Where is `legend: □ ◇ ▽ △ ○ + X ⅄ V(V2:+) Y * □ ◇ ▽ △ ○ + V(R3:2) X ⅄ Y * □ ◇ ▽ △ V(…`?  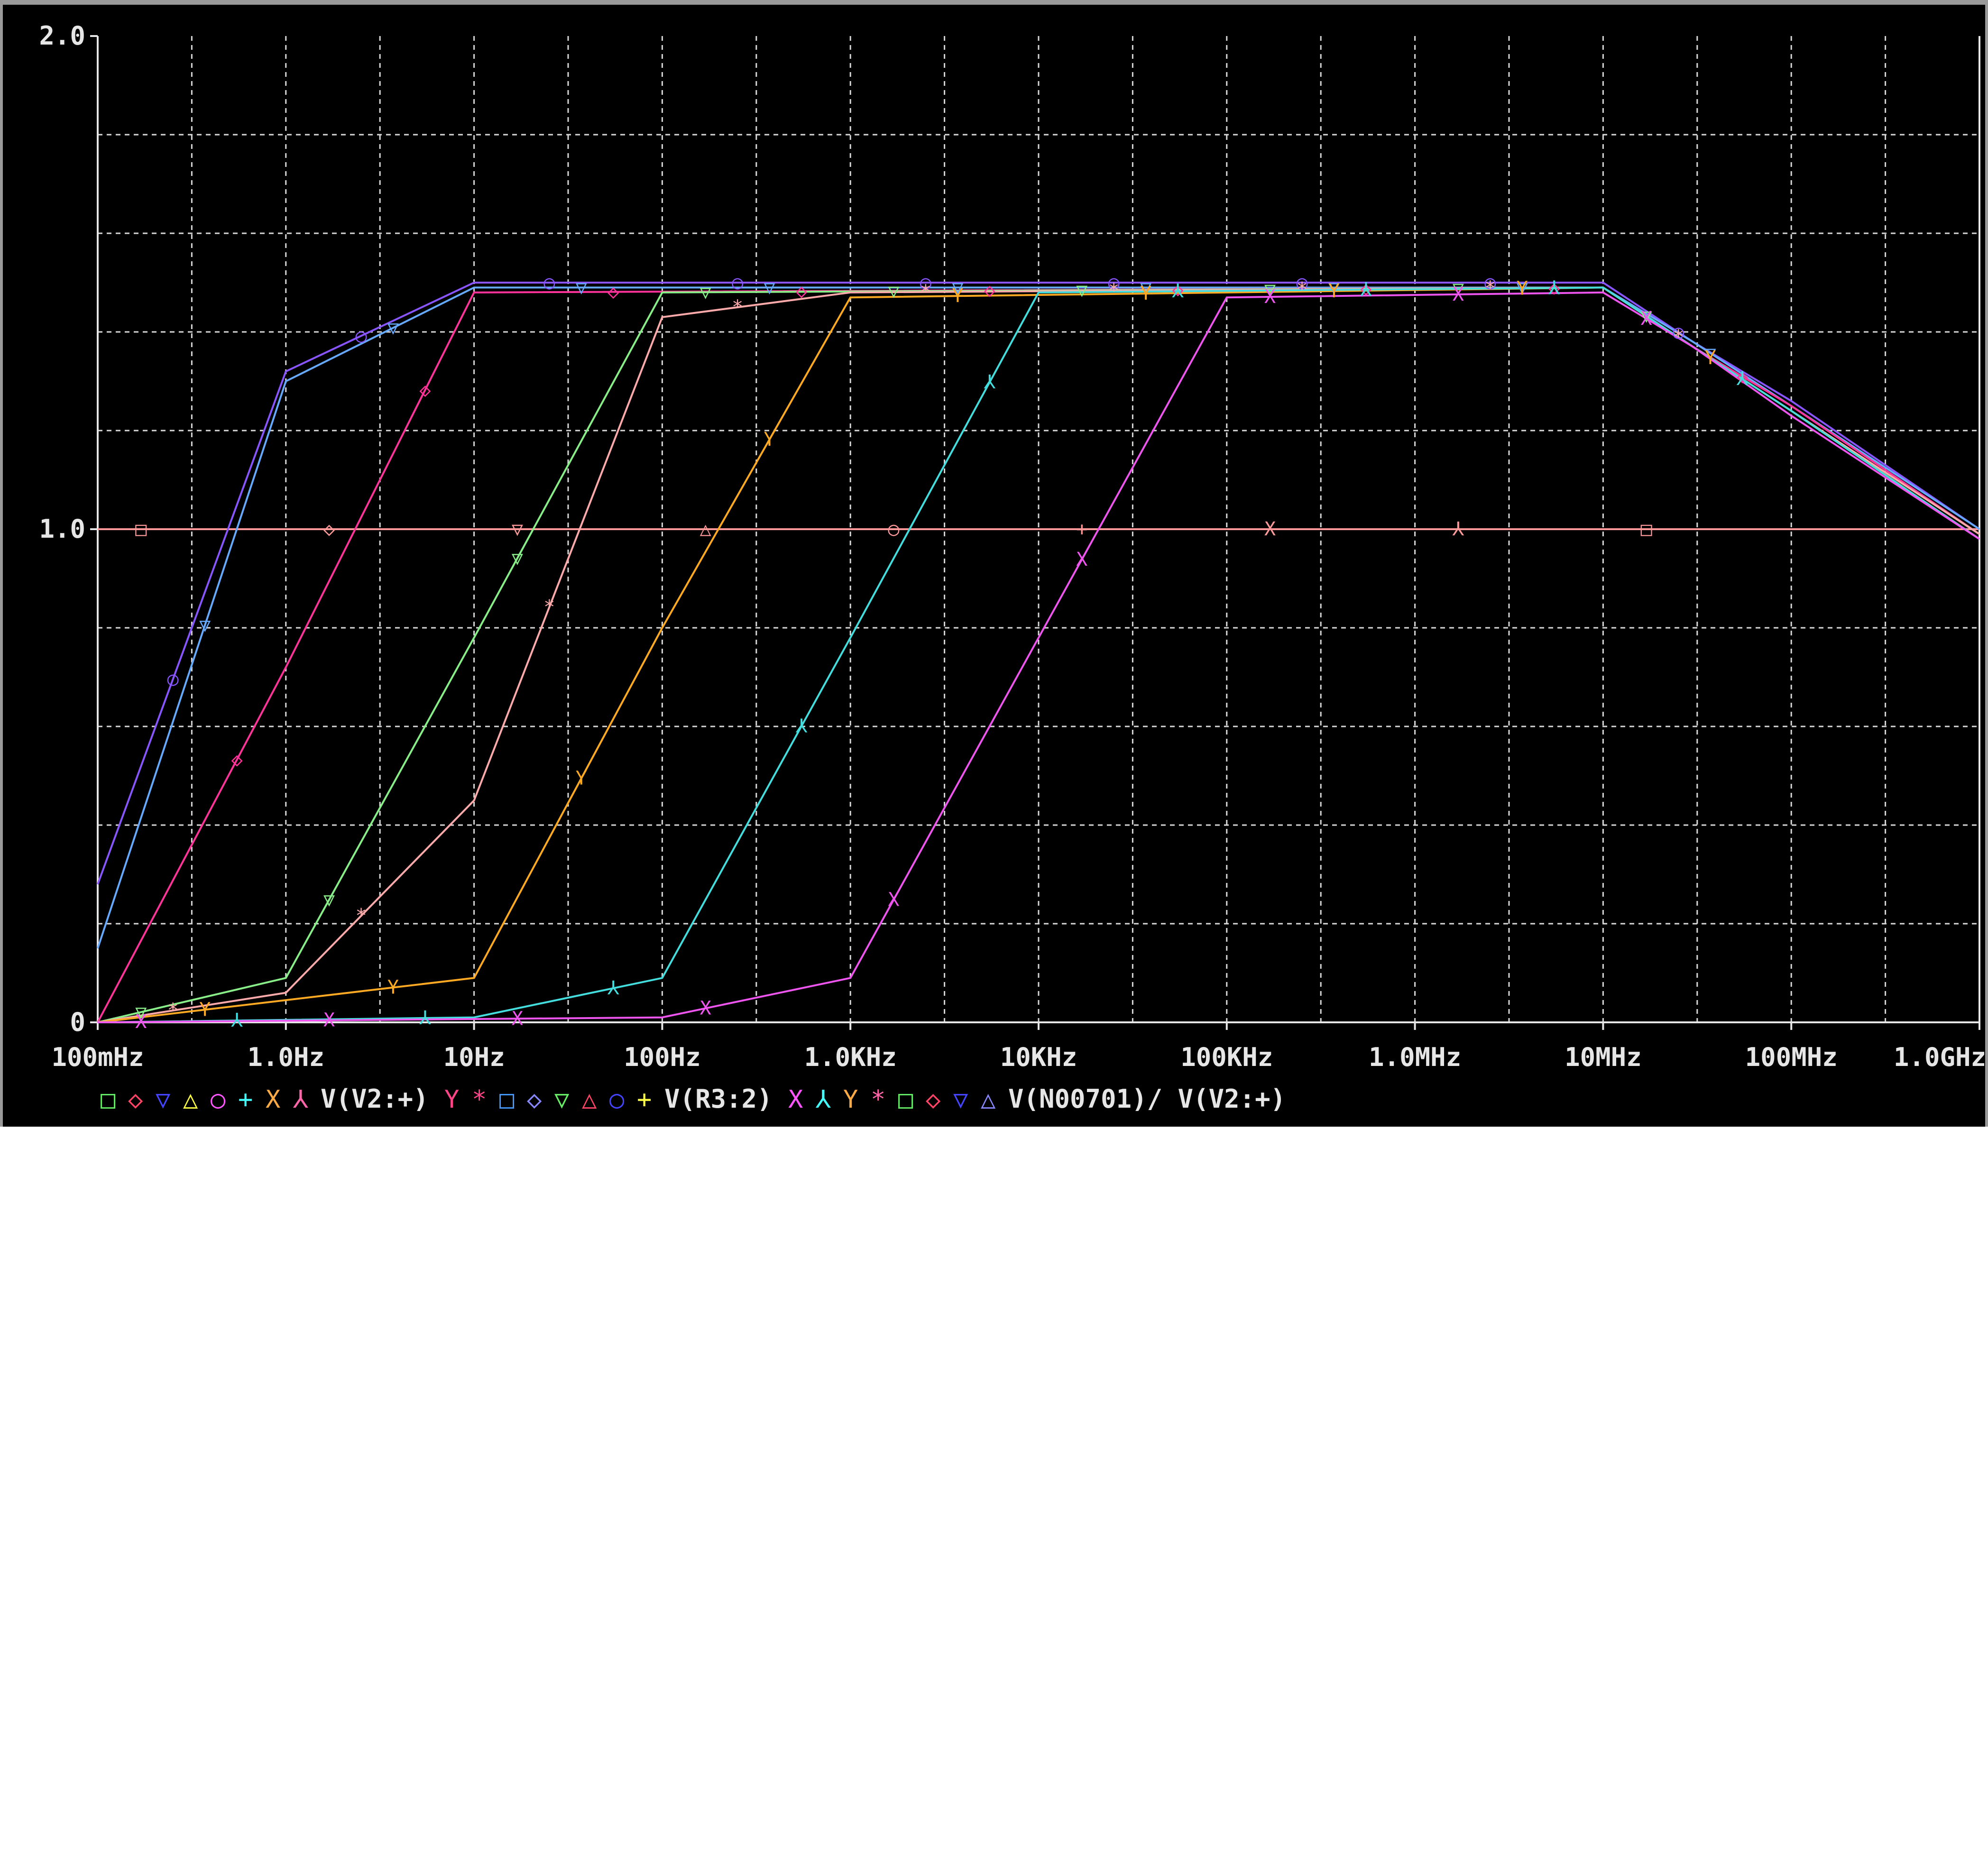
legend: □ ◇ ▽ △ ○ + X ⅄ V(V2:+) Y * □ ◇ ▽ △ ○ + V(R3:2) X ⅄ Y * □ ◇ ▽ △ V(… is located at coordinates (693, 1099).